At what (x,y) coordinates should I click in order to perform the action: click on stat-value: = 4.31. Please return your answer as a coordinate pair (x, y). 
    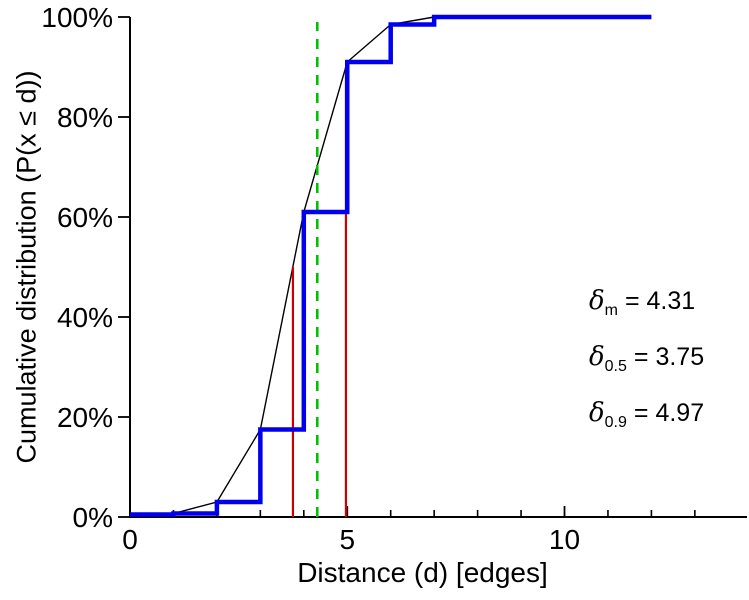
    Looking at the image, I should click on (660, 301).